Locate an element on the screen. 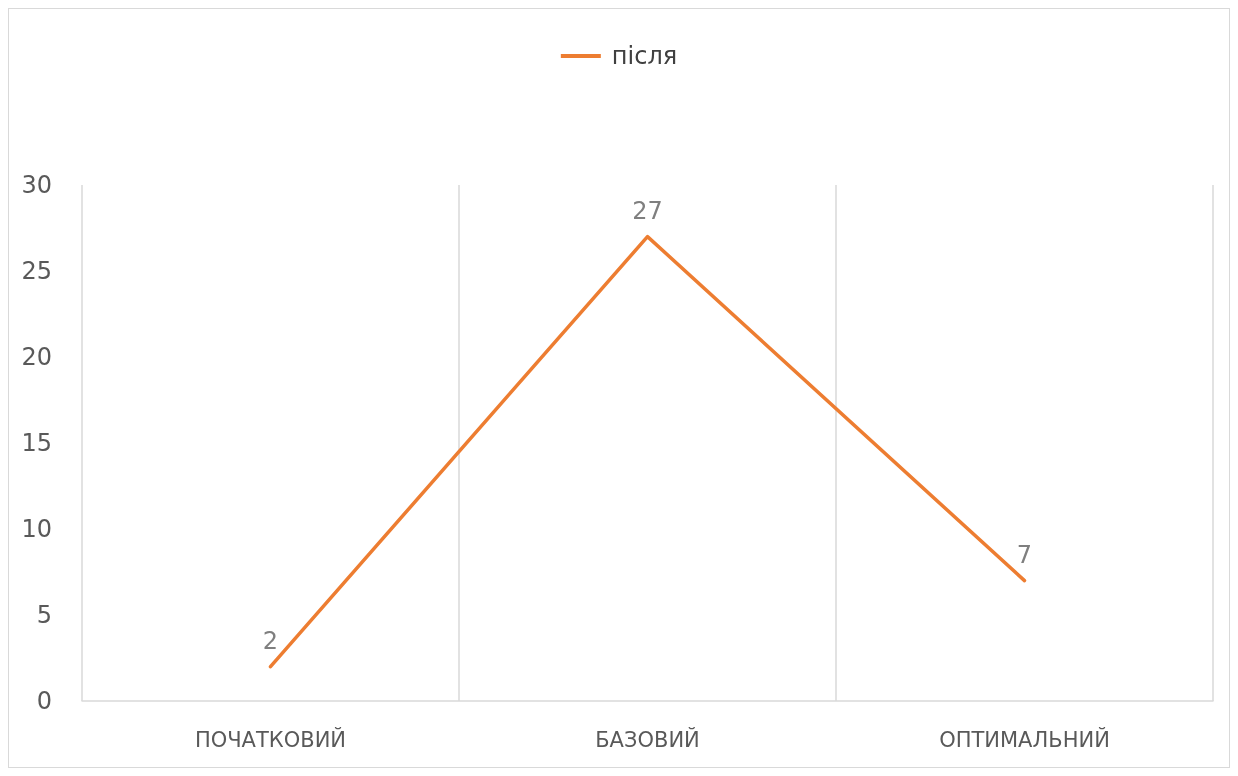 The image size is (1238, 776). x-tick-label: БАЗОВИЙ is located at coordinates (647, 739).